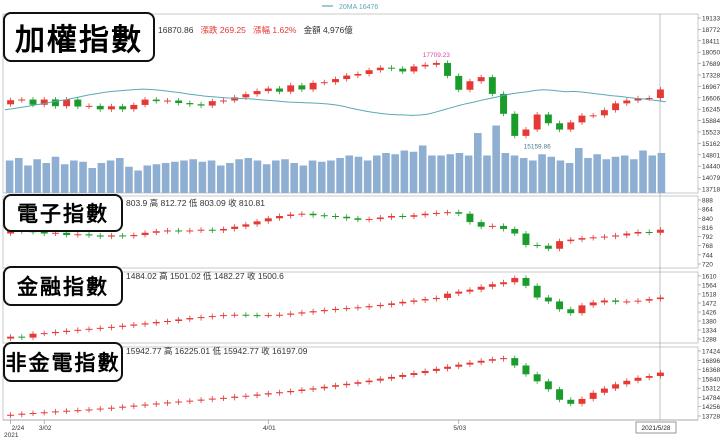 This screenshot has width=720, height=437. Describe the element at coordinates (711, 398) in the screenshot. I see `y-tick-label: 14784` at that location.